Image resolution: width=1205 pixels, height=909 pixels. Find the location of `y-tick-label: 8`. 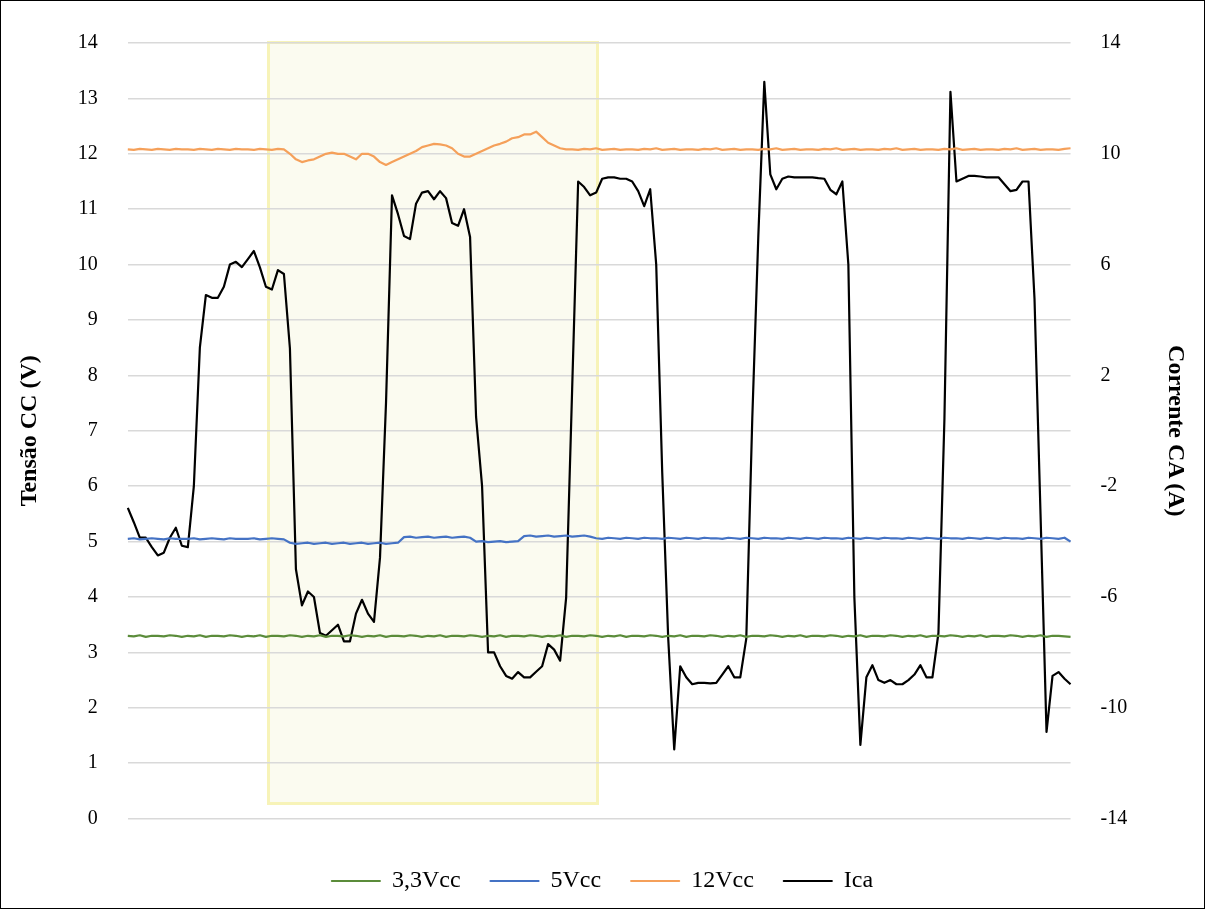

y-tick-label: 8 is located at coordinates (92, 373).